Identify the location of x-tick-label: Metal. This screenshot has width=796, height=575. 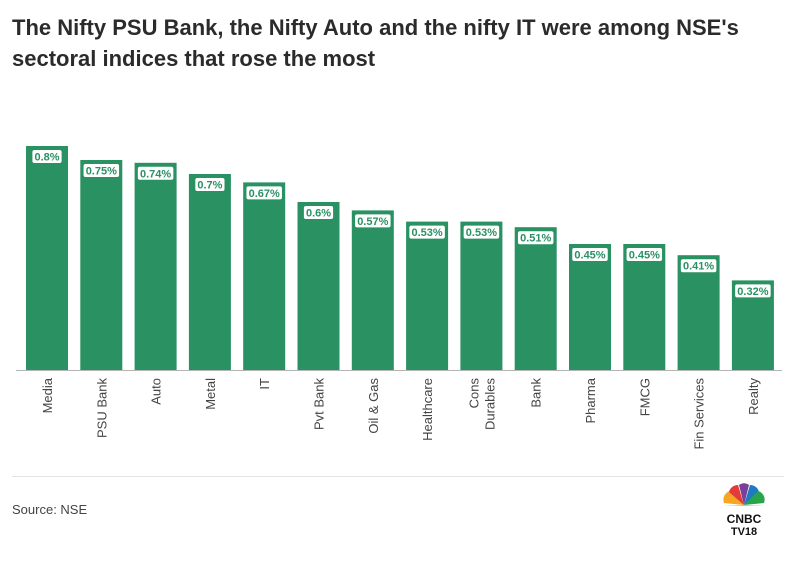
(210, 394).